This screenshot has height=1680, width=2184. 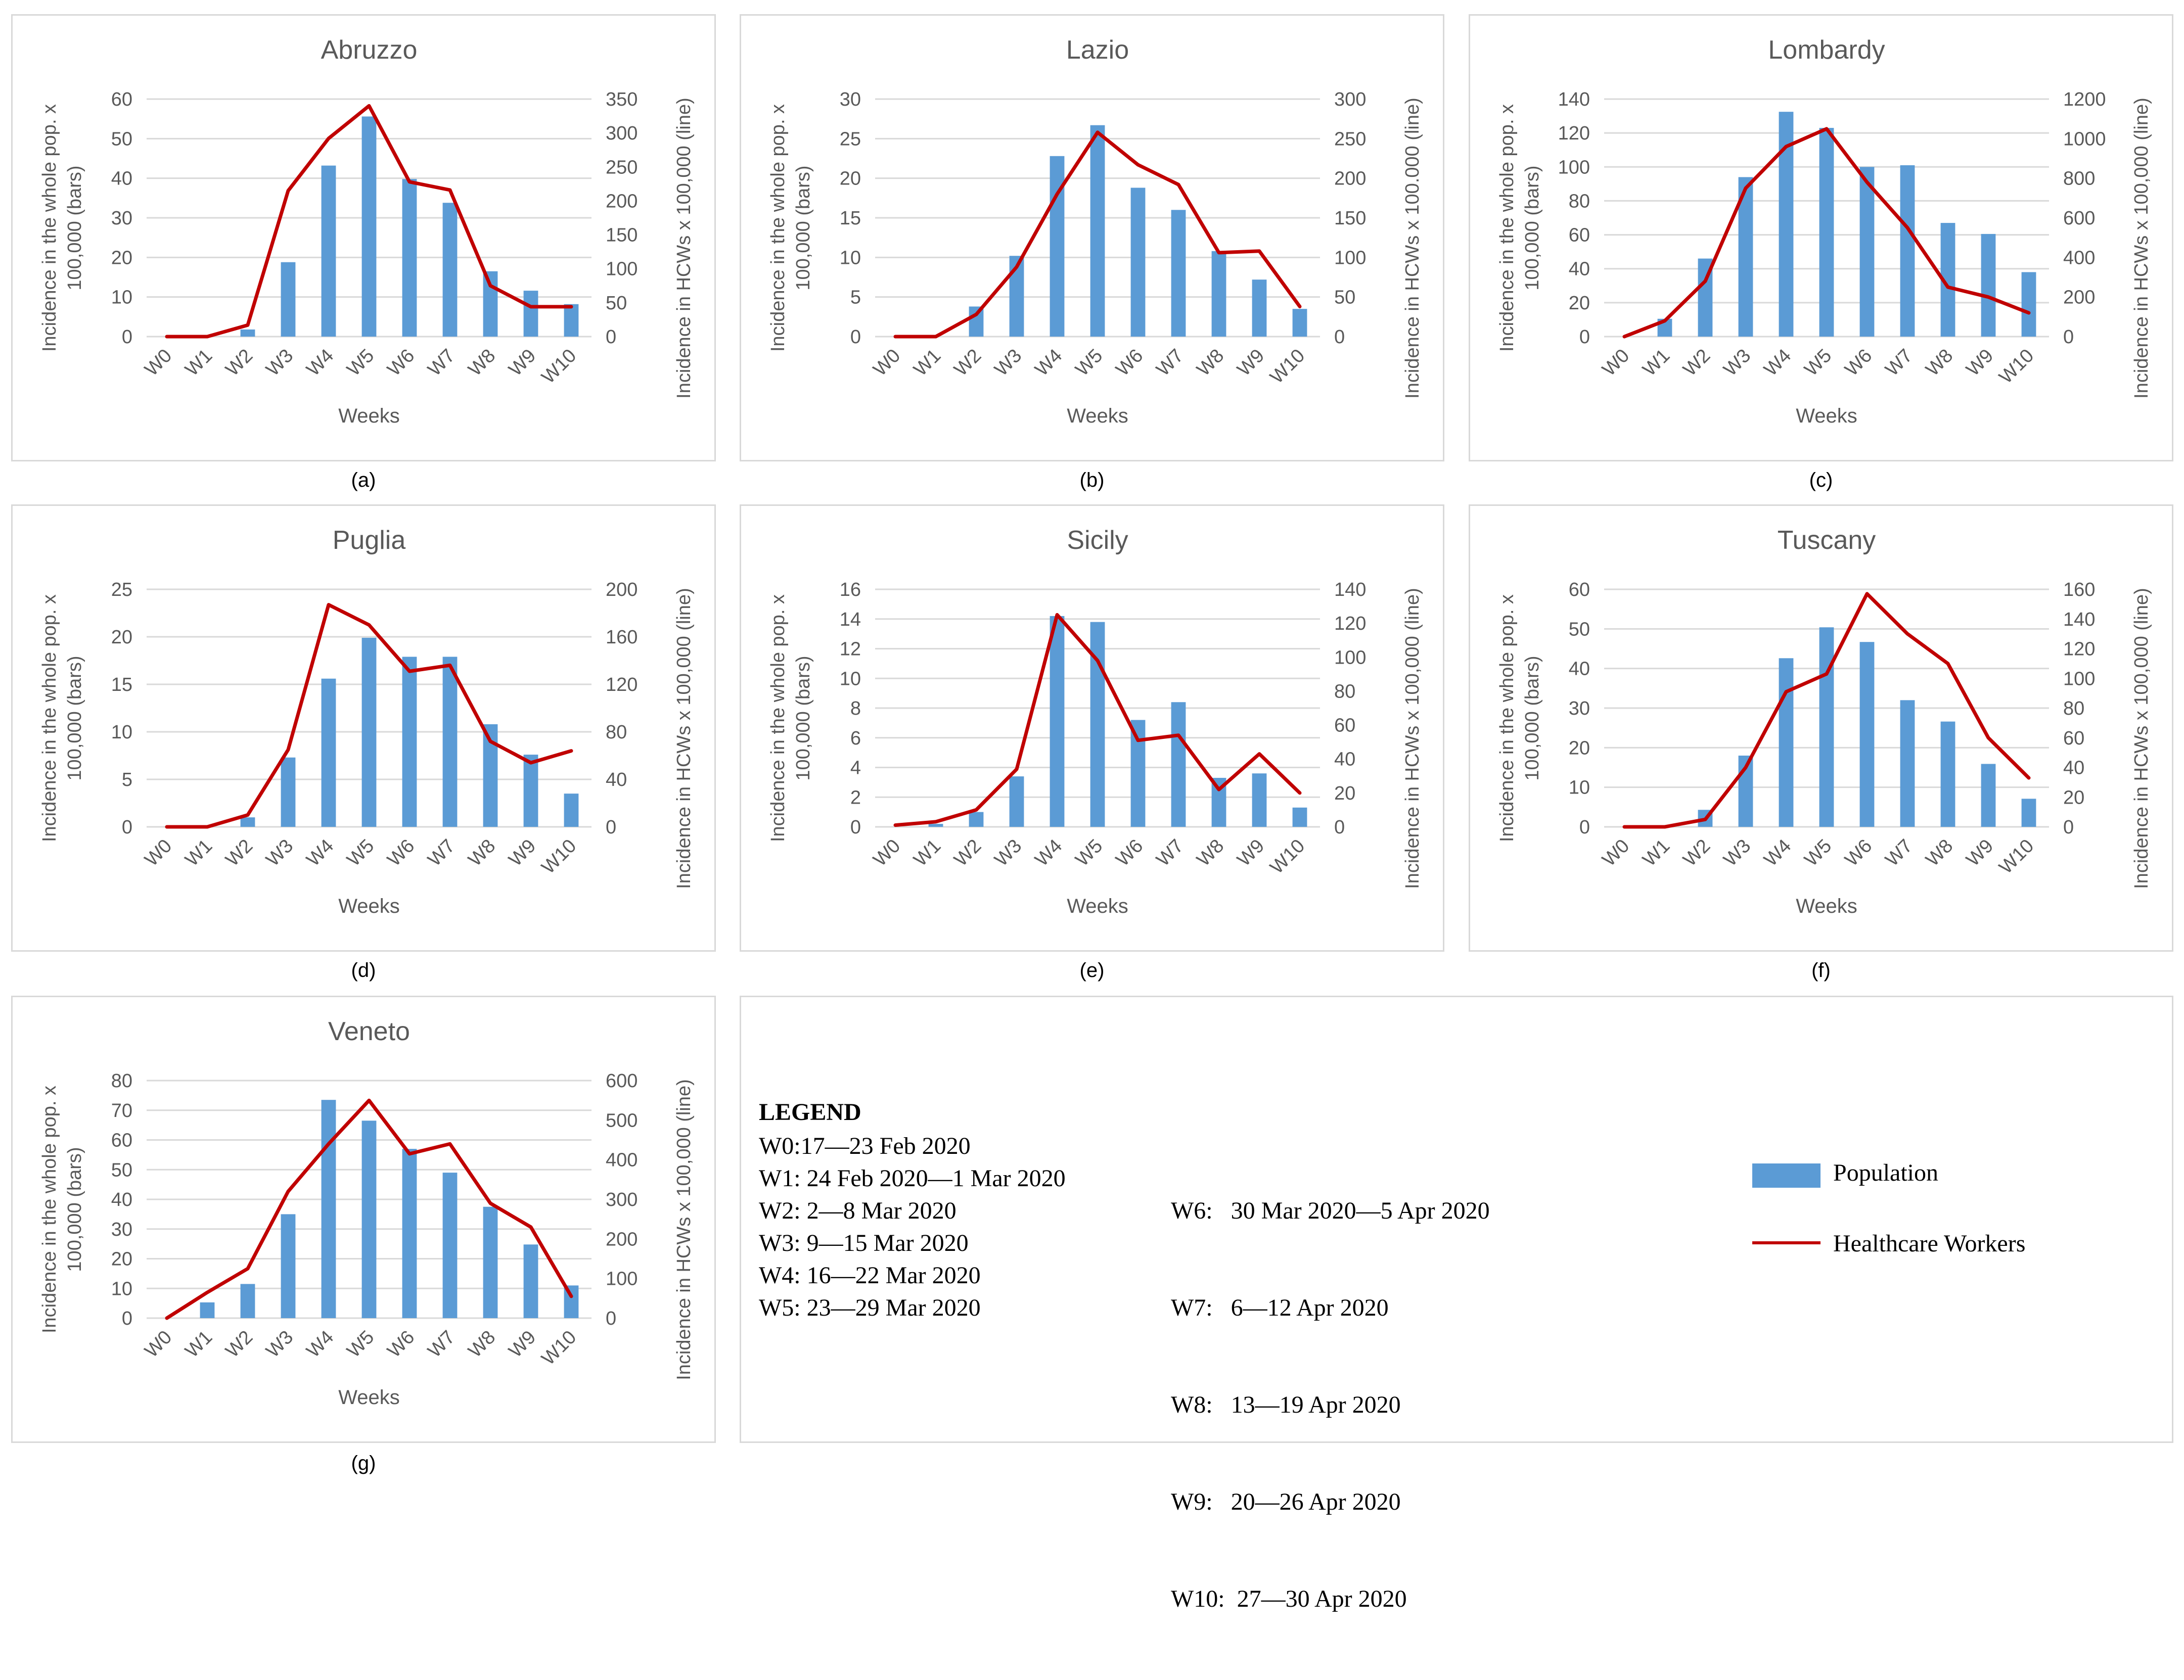 I want to click on caption-c: (c), so click(x=1821, y=480).